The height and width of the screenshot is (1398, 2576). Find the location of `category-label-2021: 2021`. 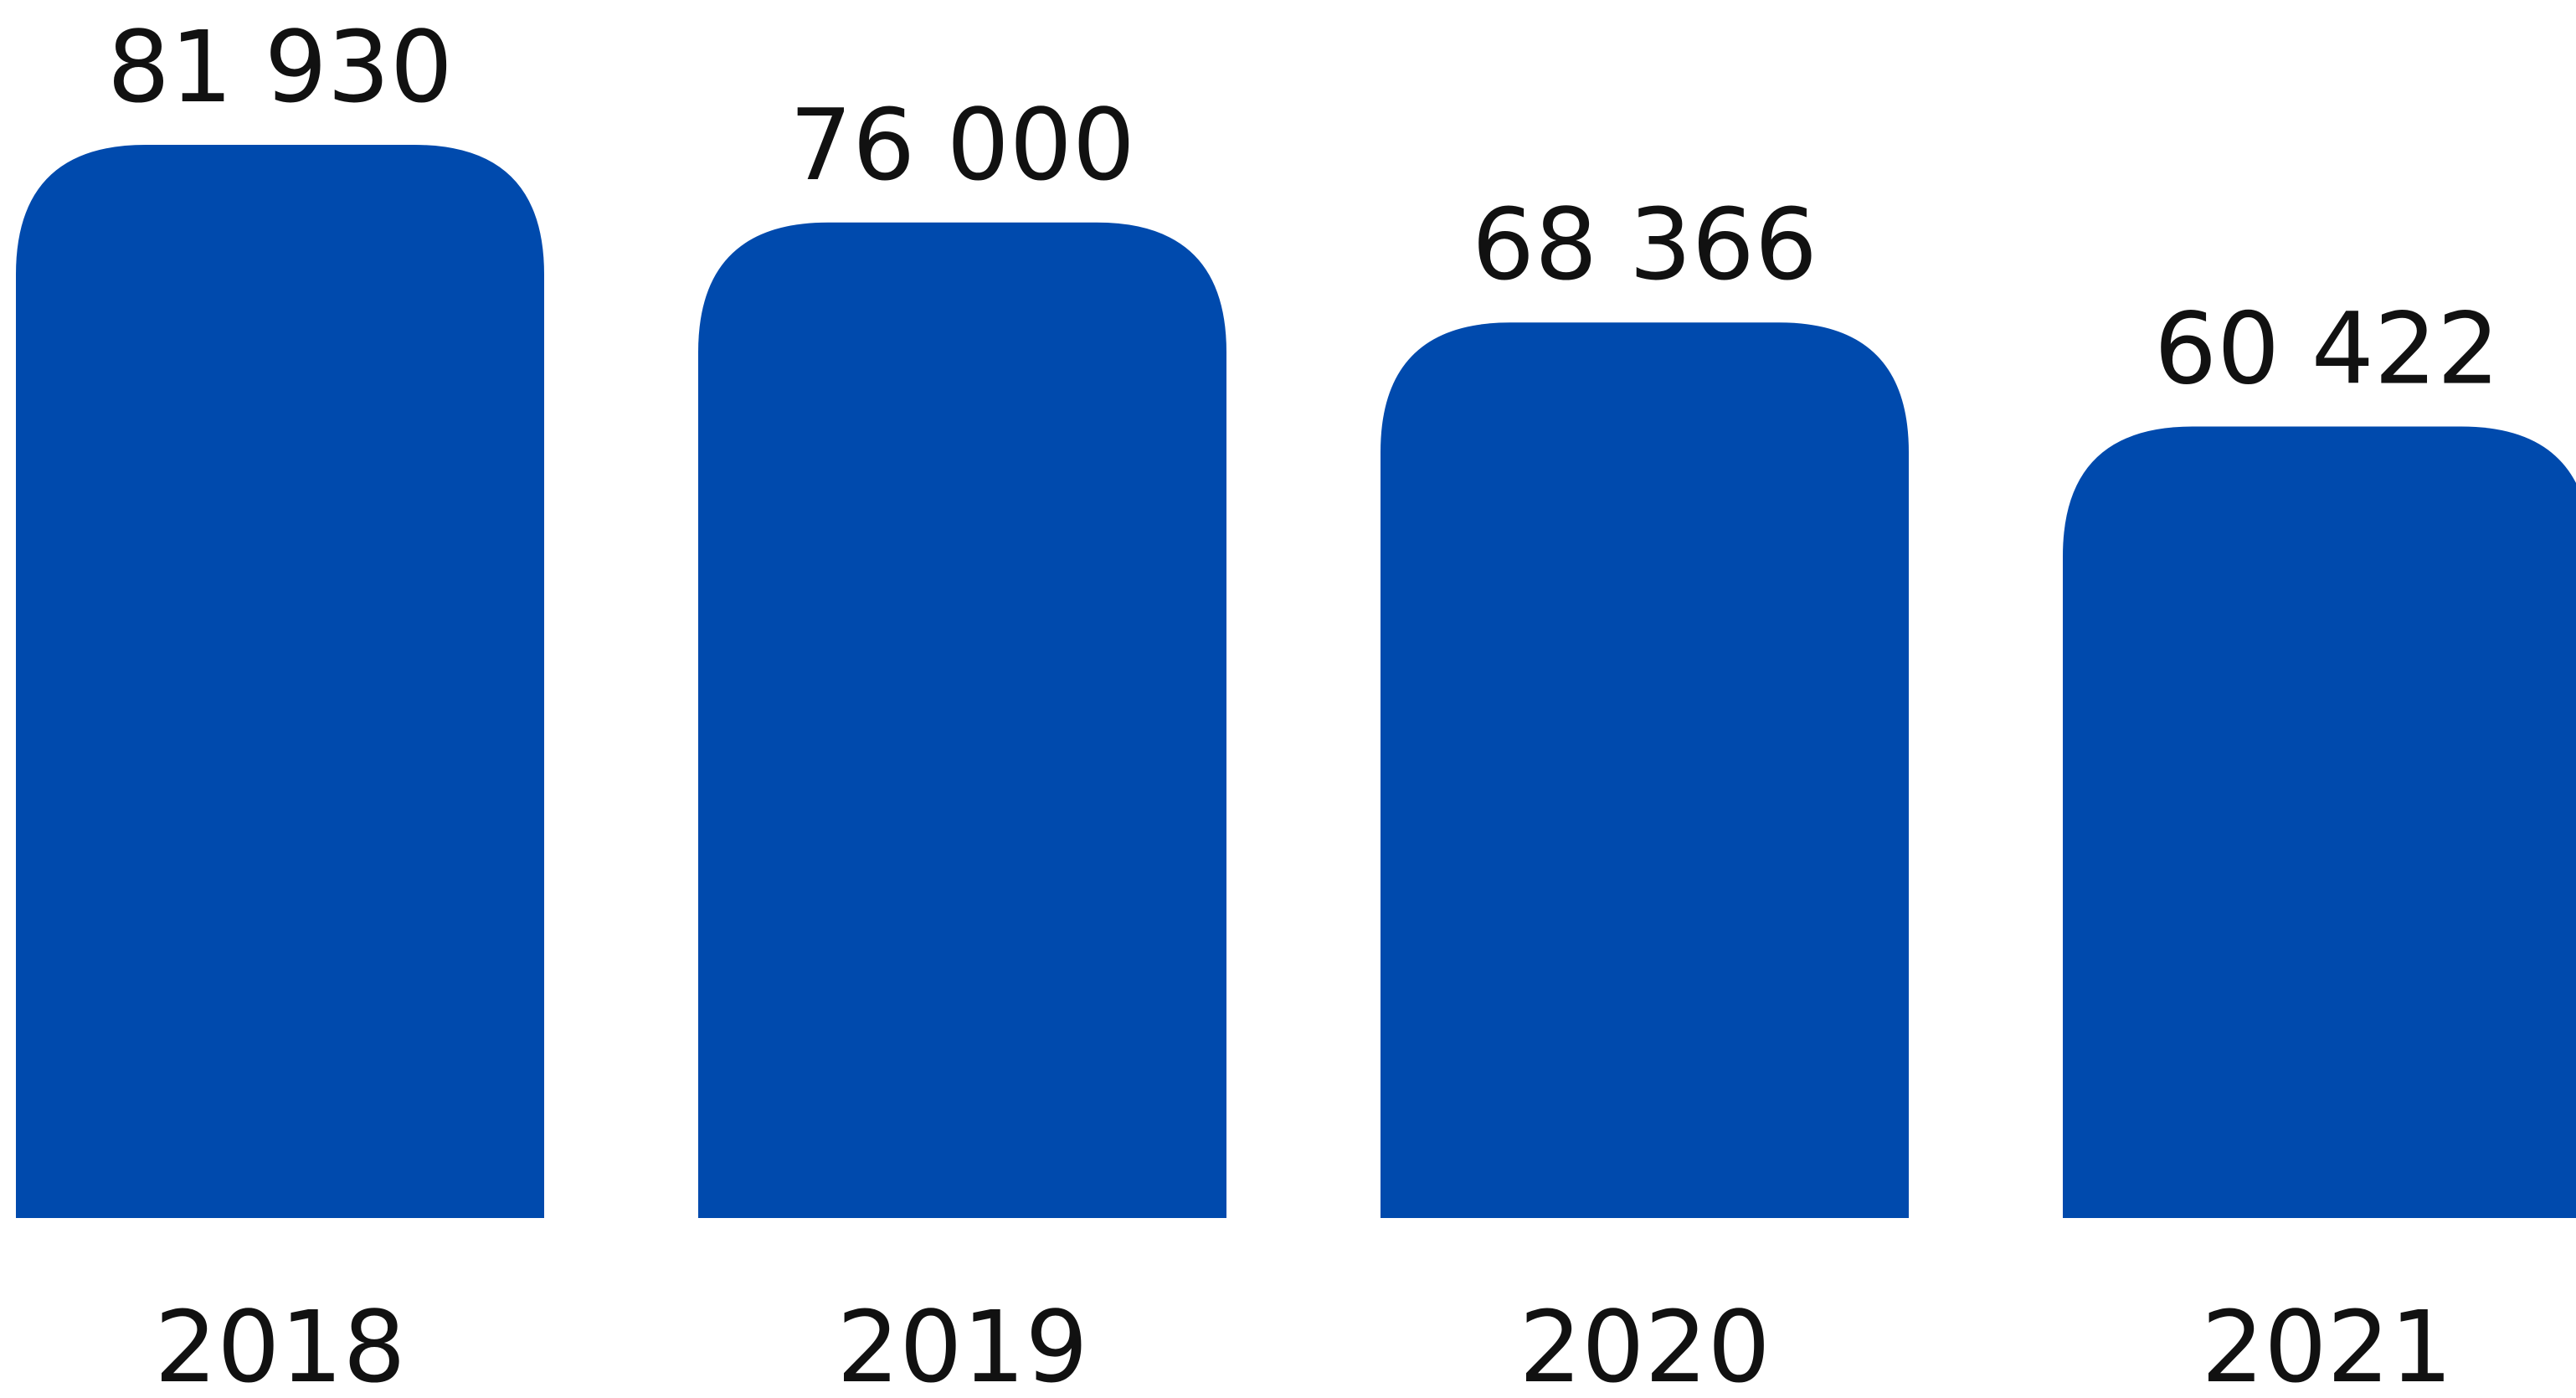

category-label-2021: 2021 is located at coordinates (2326, 1342).